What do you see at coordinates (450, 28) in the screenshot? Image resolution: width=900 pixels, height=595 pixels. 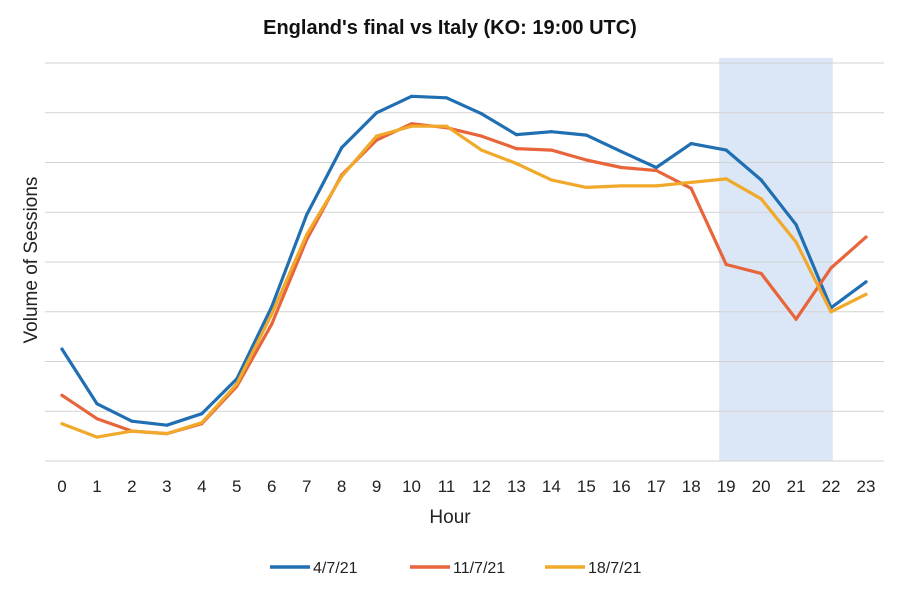 I see `chart-title: England's final vs Italy (KO: 19:00 UTC)` at bounding box center [450, 28].